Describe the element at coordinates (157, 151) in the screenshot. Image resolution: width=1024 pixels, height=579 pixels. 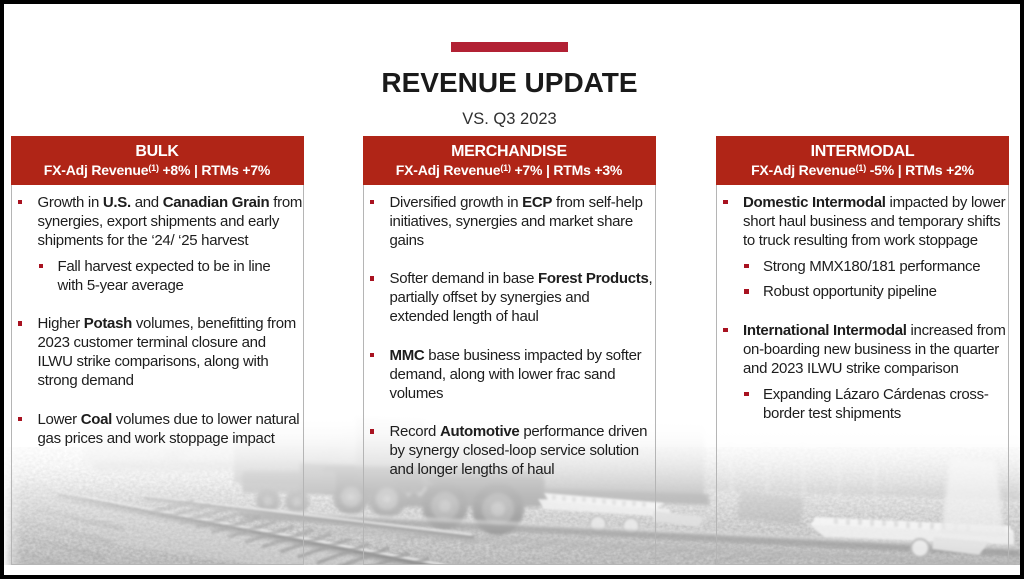
I see `column-title: BULK` at that location.